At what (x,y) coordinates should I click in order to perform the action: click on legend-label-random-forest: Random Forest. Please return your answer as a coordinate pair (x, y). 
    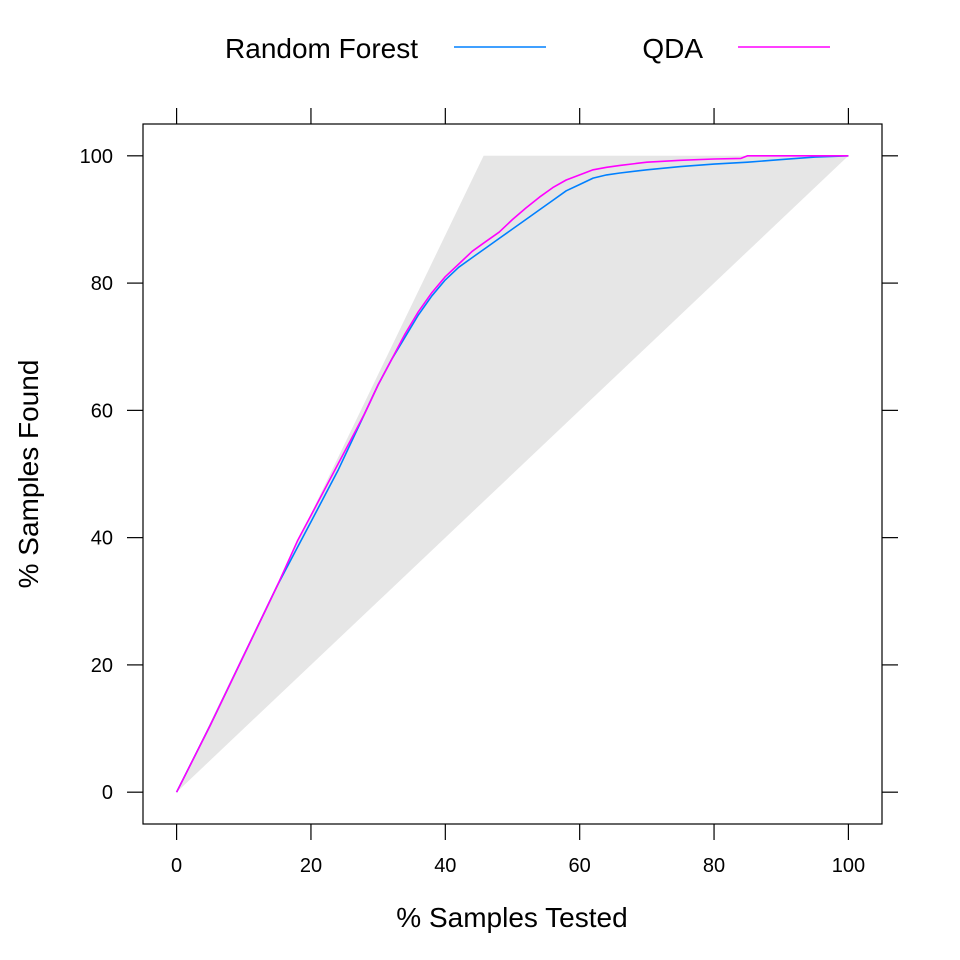
    Looking at the image, I should click on (321, 48).